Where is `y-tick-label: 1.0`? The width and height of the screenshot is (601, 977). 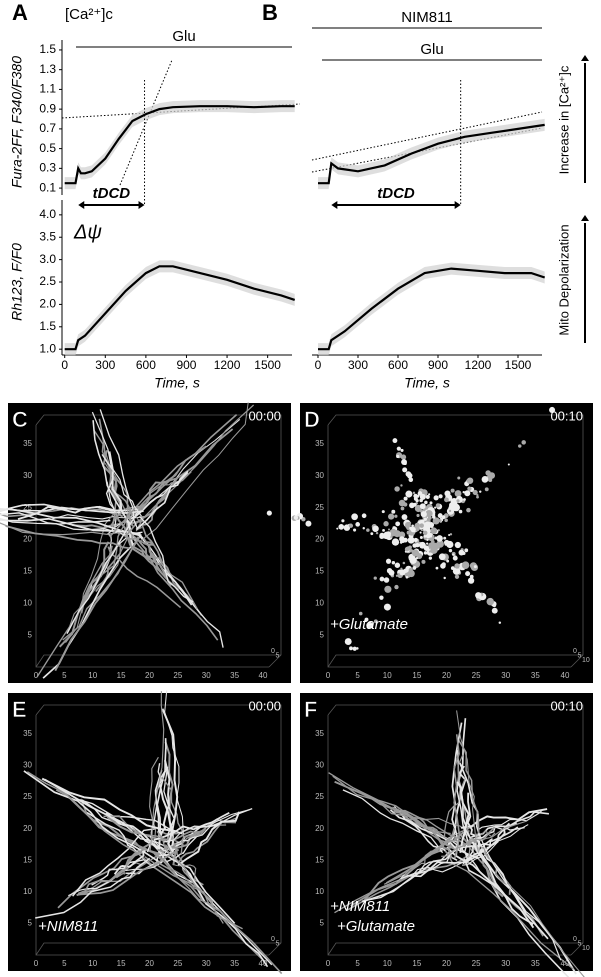
y-tick-label: 1.0 is located at coordinates (47, 348).